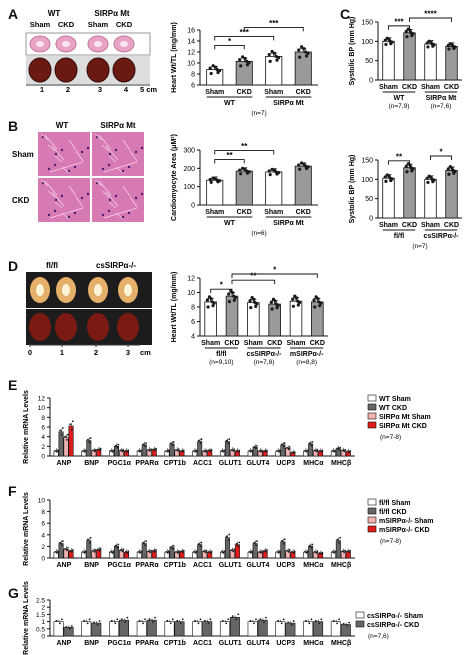 The height and width of the screenshot is (655, 474). I want to click on x-tick-label: PPARα, so click(147, 565).